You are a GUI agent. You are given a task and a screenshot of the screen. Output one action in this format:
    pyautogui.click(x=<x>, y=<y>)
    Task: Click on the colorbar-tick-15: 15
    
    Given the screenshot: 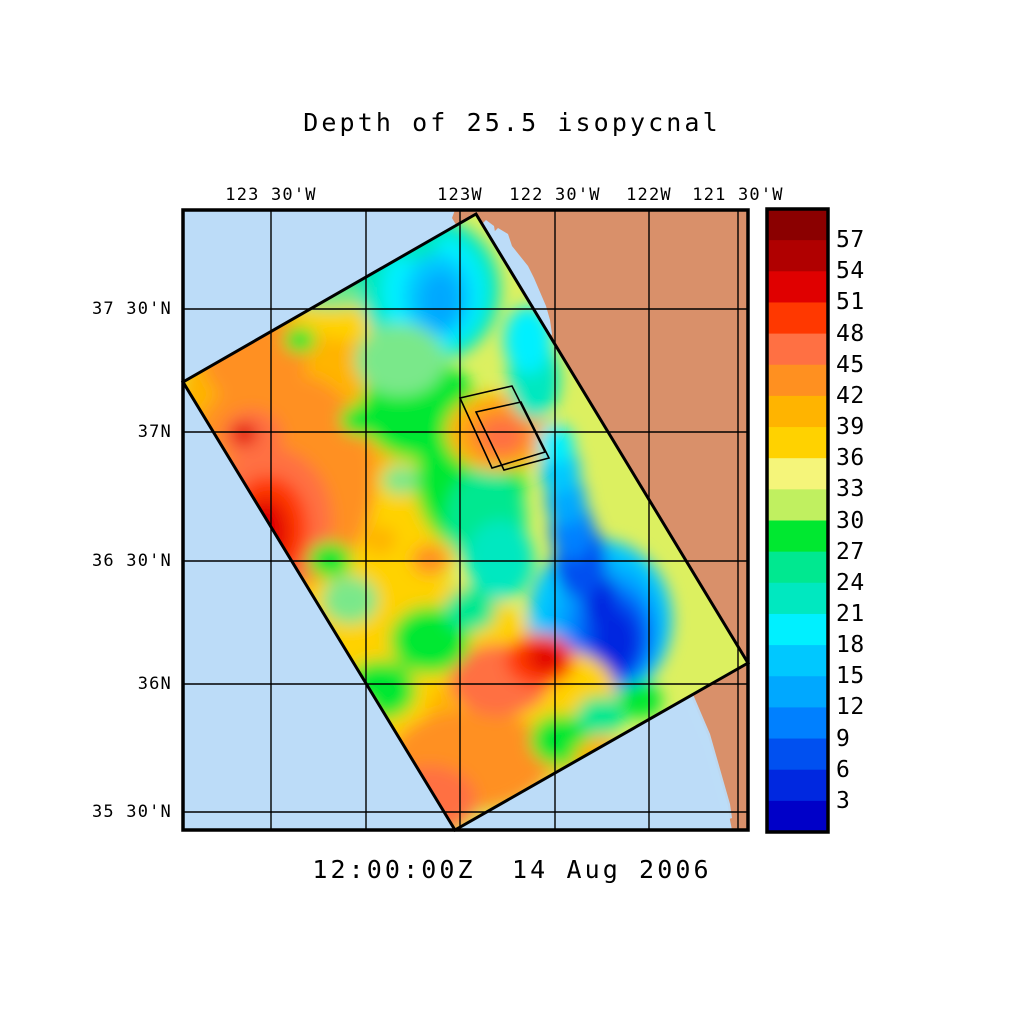 What is the action you would take?
    pyautogui.click(x=850, y=676)
    